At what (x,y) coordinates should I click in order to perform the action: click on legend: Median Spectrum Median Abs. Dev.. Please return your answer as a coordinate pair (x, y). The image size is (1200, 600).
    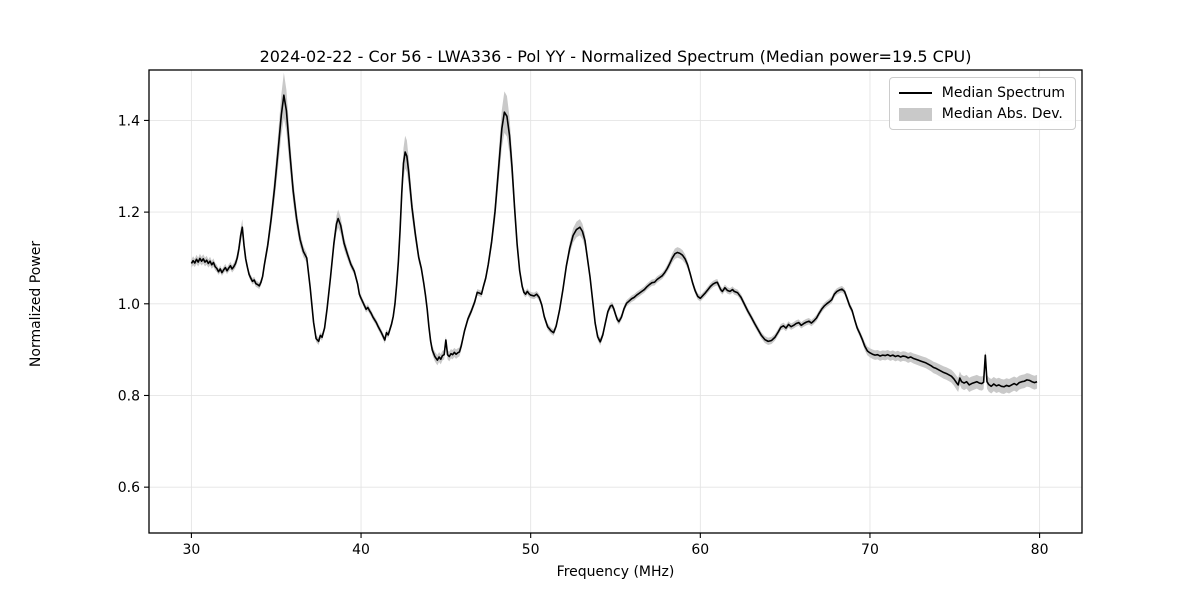
    Looking at the image, I should click on (982, 103).